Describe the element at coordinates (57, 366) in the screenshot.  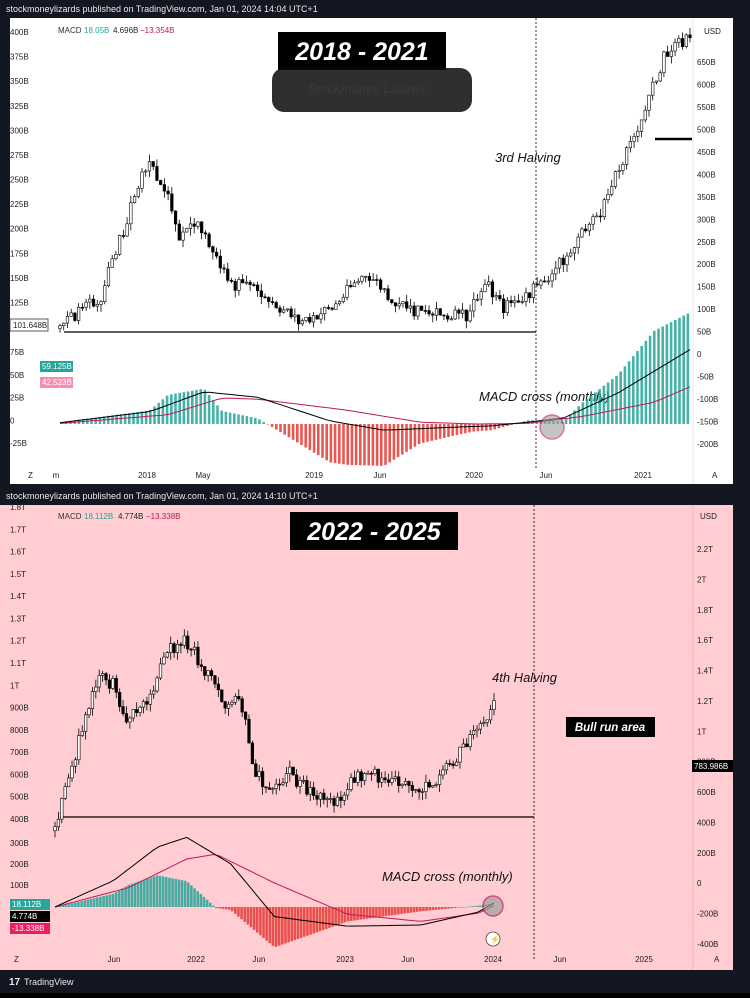
I see `panel-top-macd-badge-1-text: 59.125B` at that location.